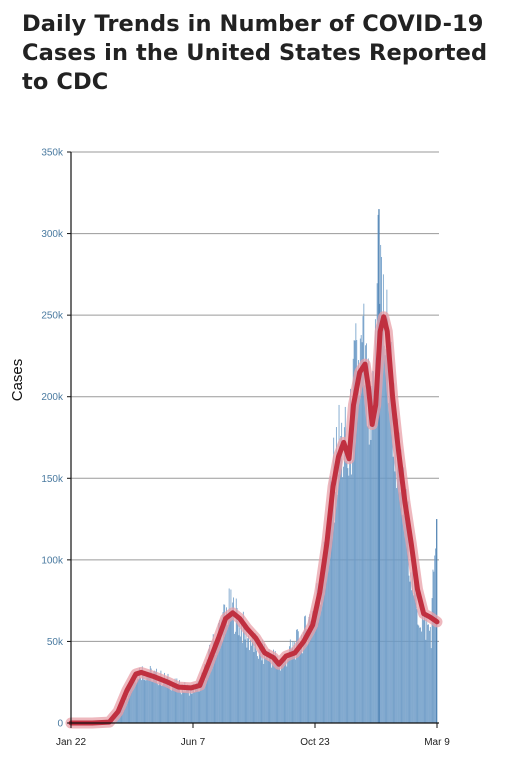 This screenshot has height=768, width=507. I want to click on y-tick-label: 150k, so click(52, 479).